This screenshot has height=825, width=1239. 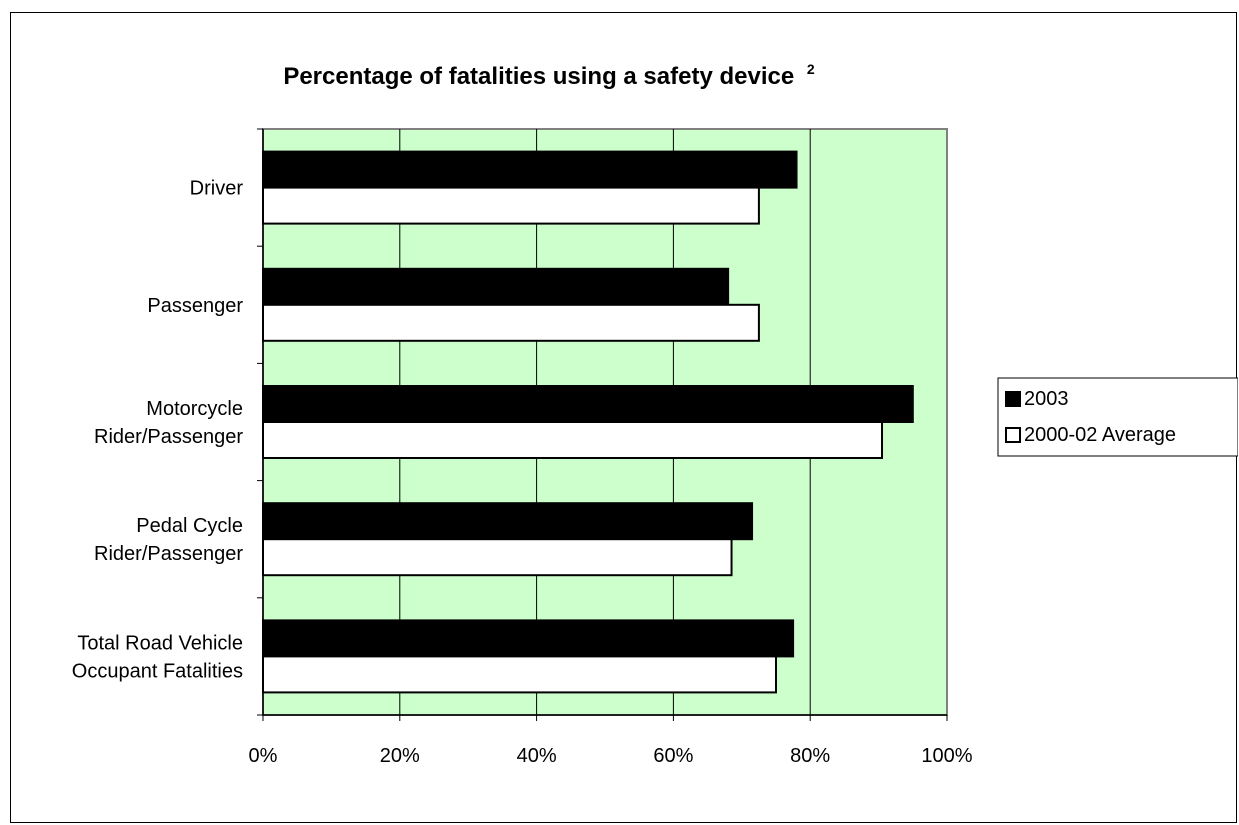 I want to click on category-label-4: Total Road Vehicle Occupant Fatalities, so click(x=157, y=657).